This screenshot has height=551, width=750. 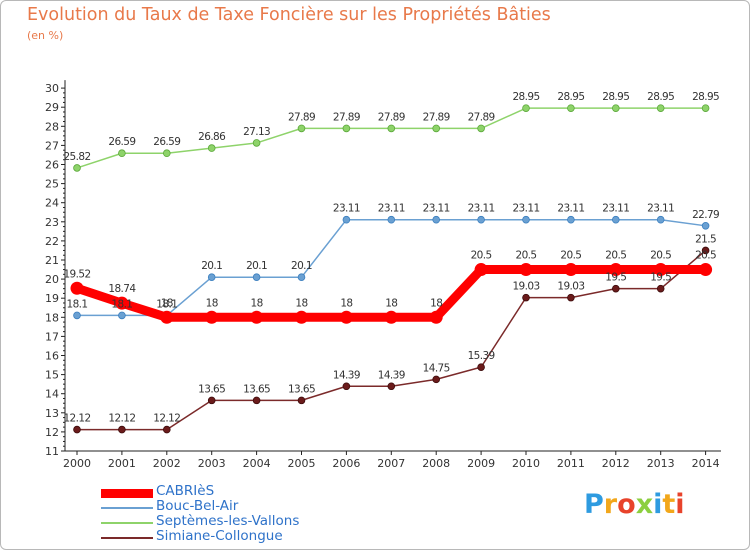 What do you see at coordinates (391, 463) in the screenshot?
I see `x-tick-label: 2007` at bounding box center [391, 463].